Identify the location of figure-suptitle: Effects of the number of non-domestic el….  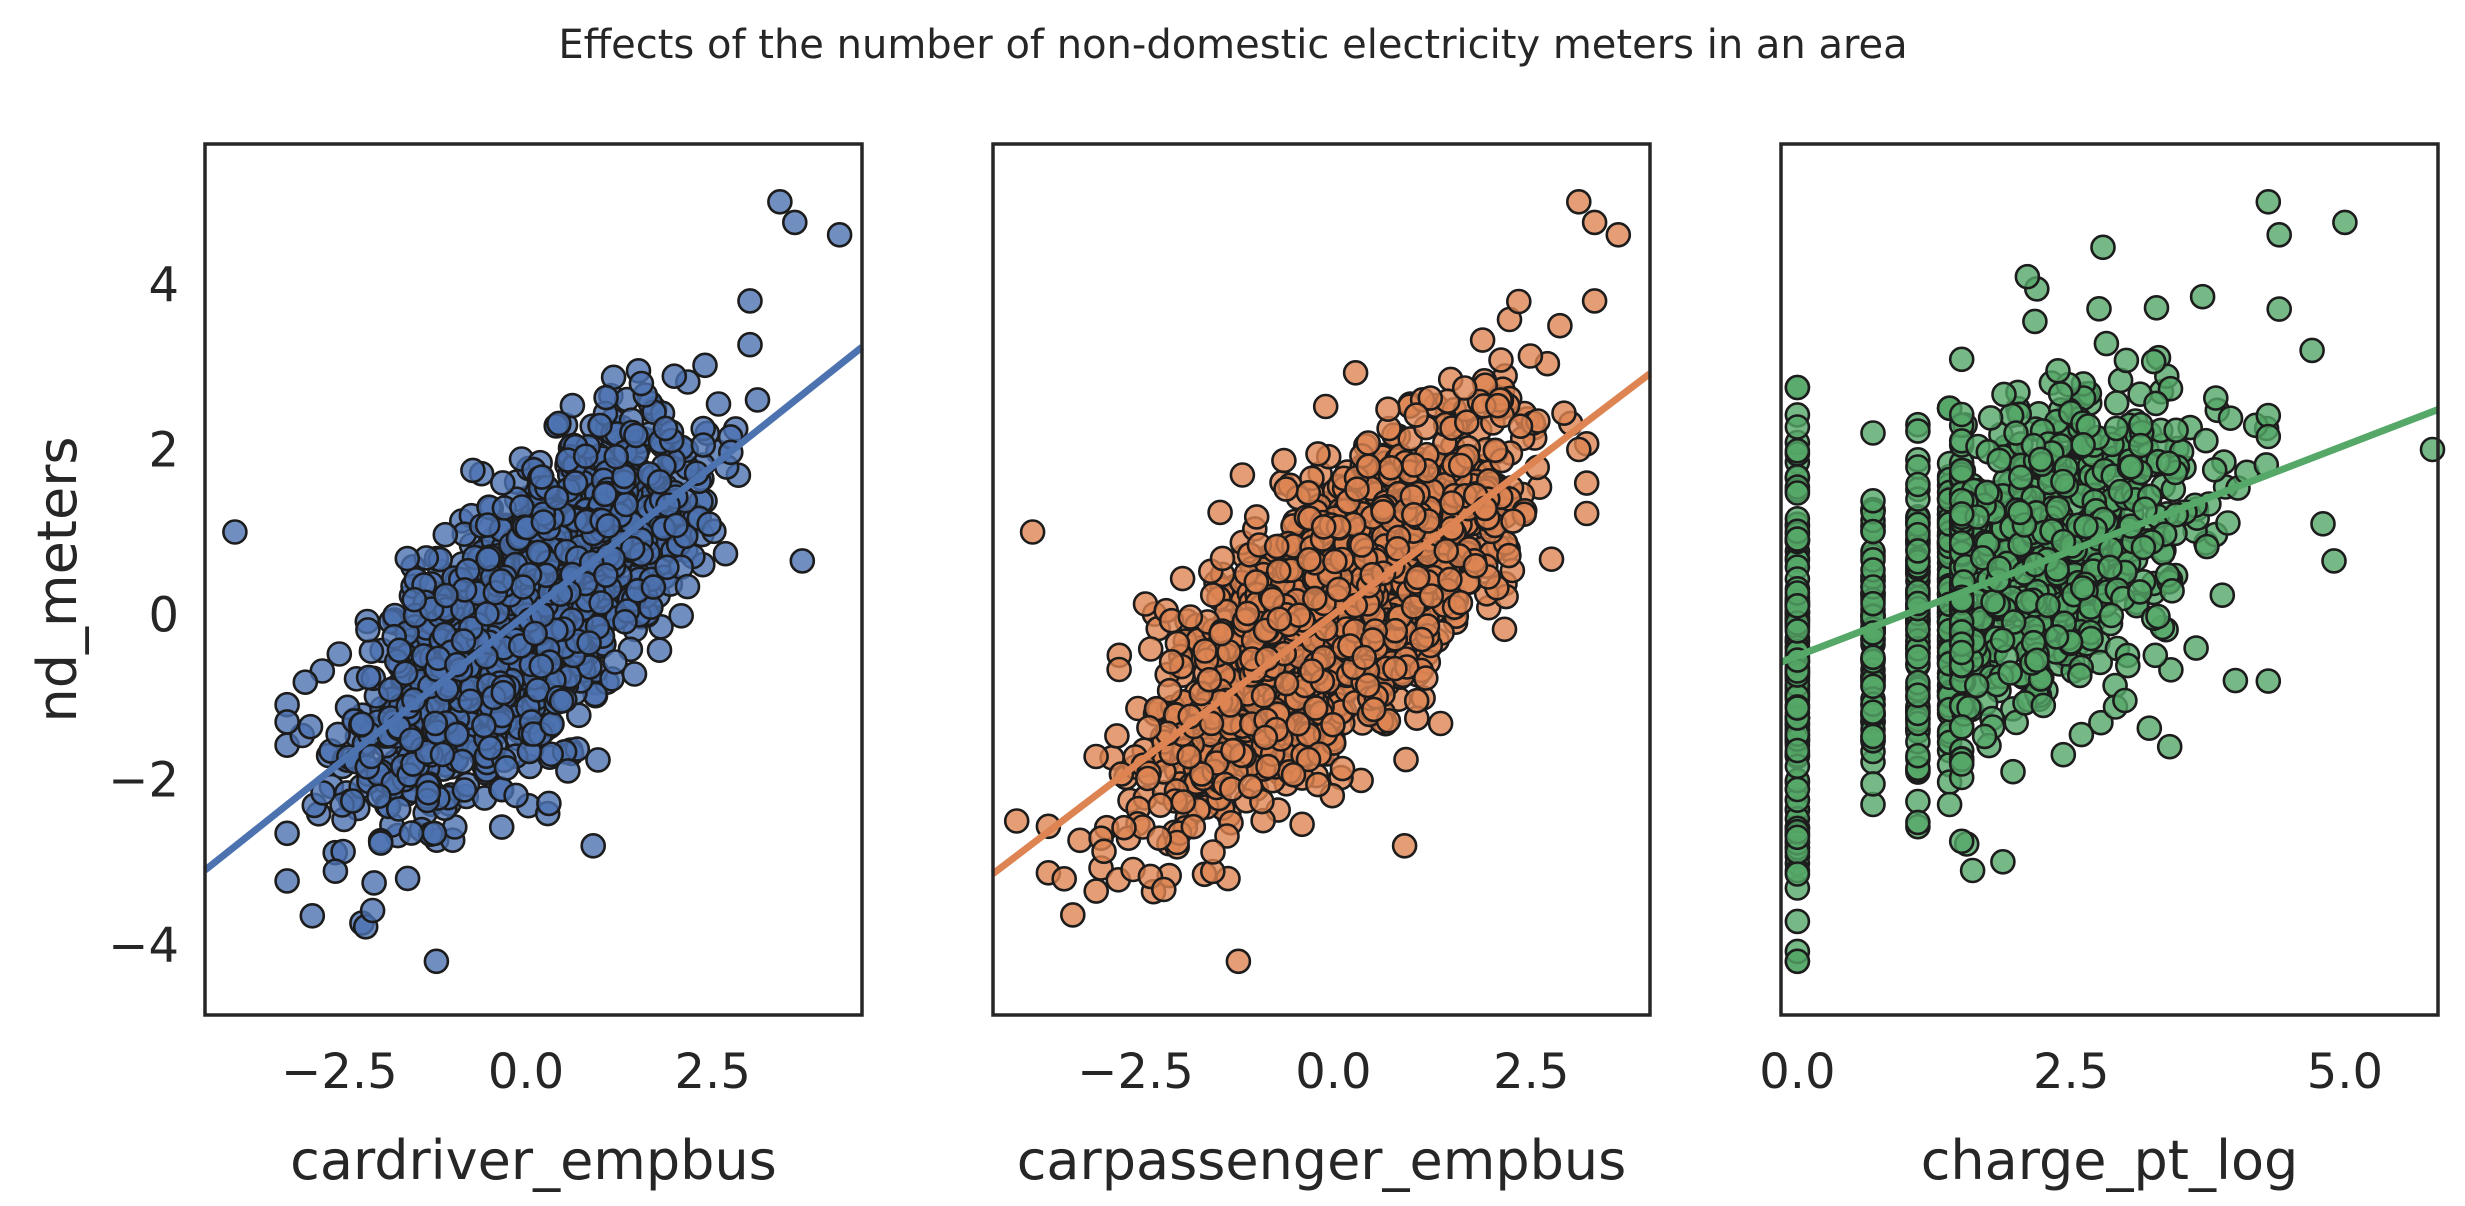
(1232, 45).